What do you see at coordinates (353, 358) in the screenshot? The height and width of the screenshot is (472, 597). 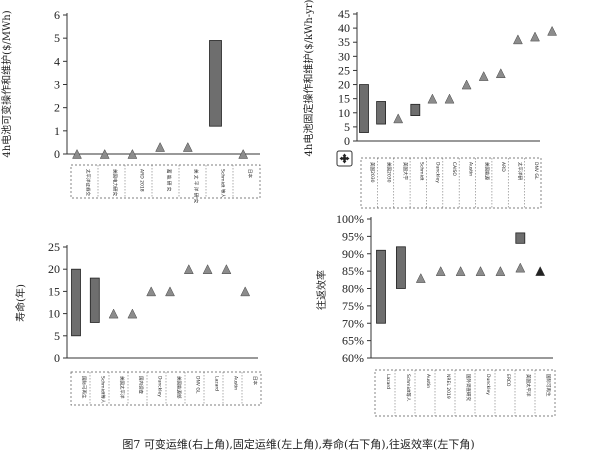 I see `y-tick-label: 60%` at bounding box center [353, 358].